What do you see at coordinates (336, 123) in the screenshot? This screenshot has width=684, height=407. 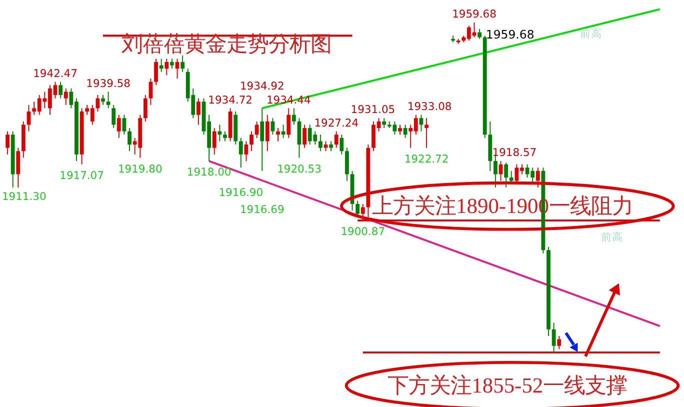 I see `annotation: 1927.24` at bounding box center [336, 123].